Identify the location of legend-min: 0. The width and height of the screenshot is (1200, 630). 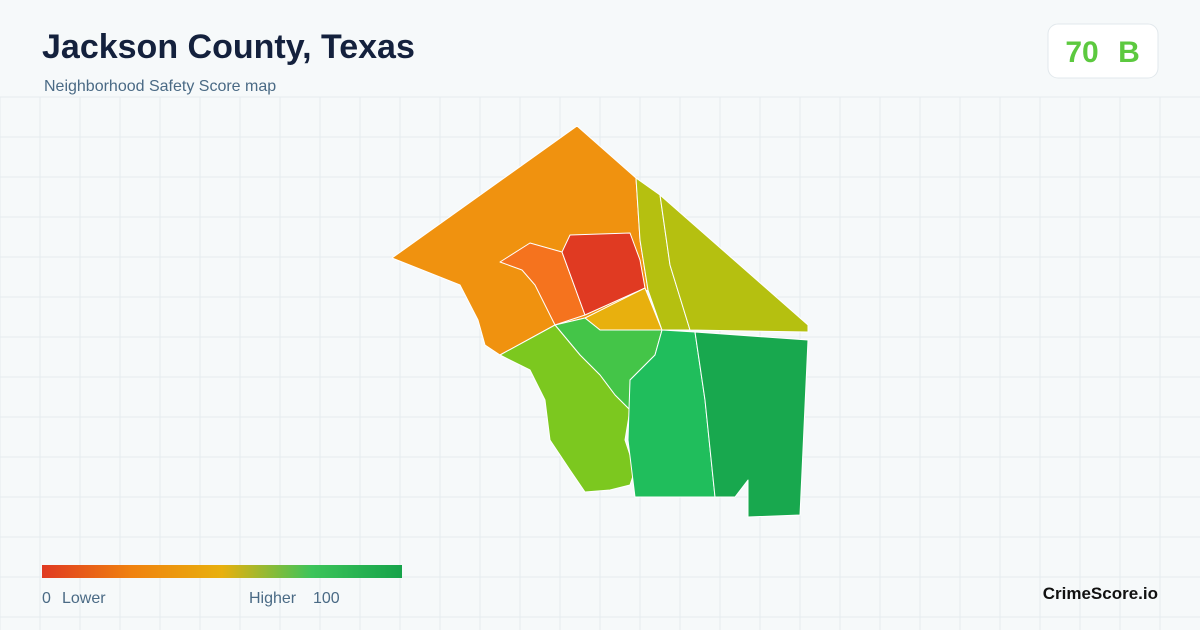
(46, 598).